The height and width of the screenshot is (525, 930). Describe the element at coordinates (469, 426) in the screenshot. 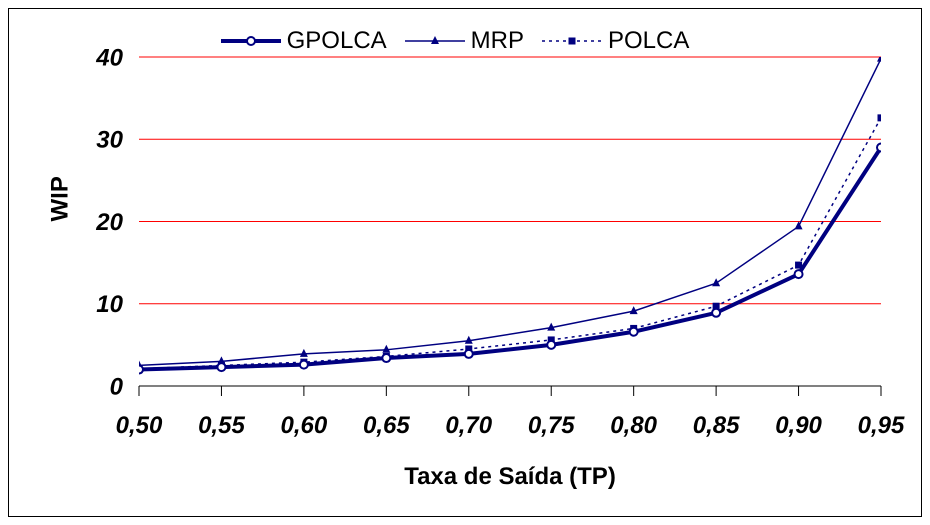

I see `x-tick-label: 0,70` at that location.